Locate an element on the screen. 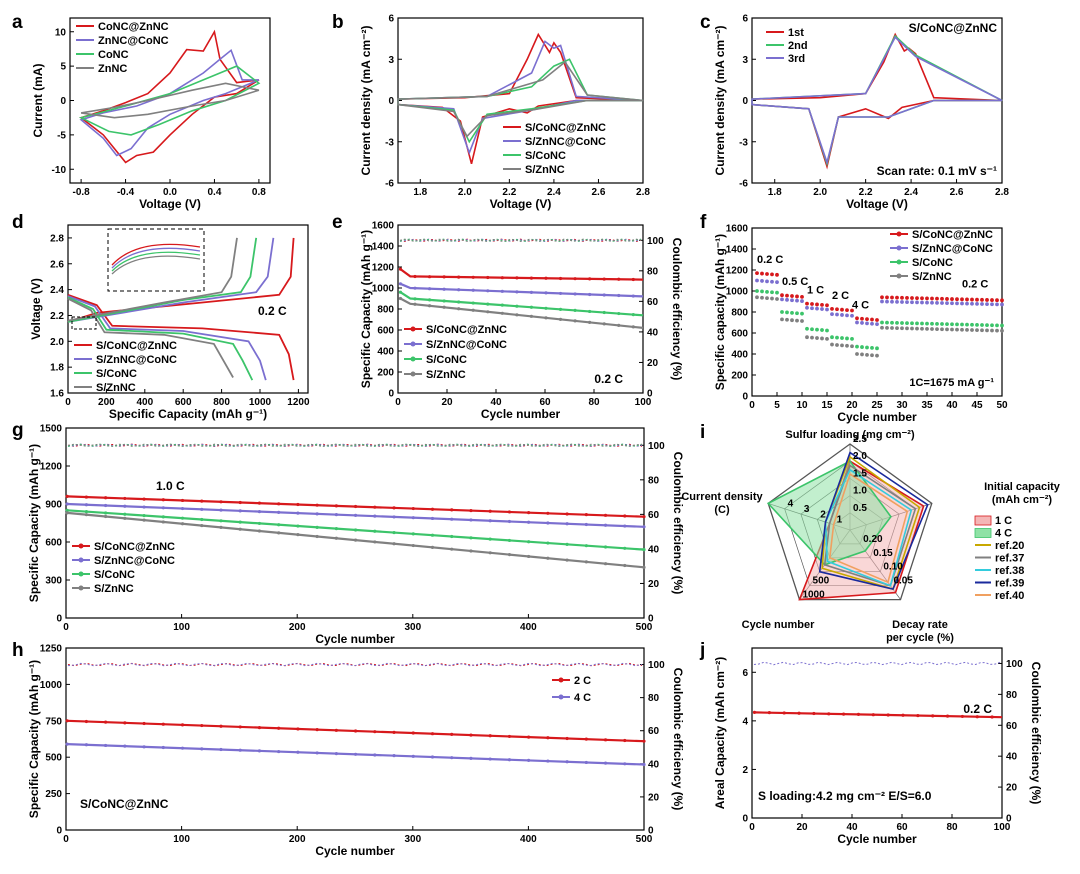 This screenshot has width=1080, height=874. y-tick-label: 600 is located at coordinates (53, 543).